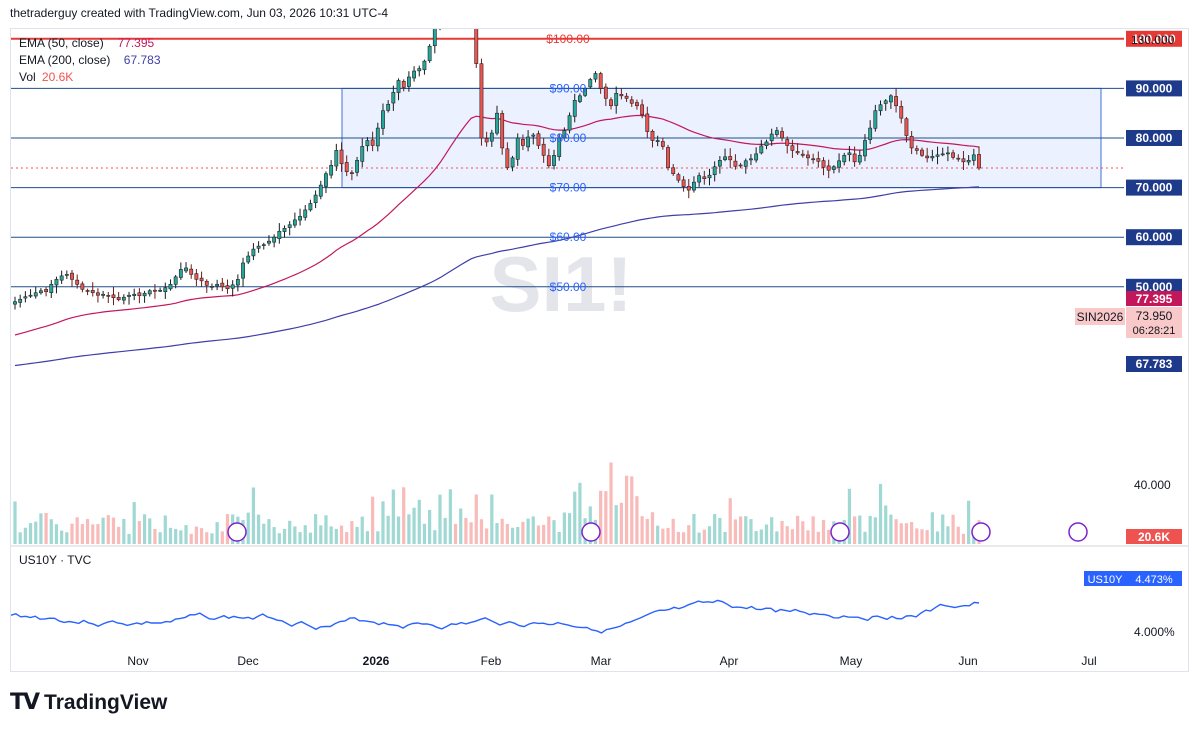  What do you see at coordinates (136, 43) in the screenshot?
I see `legend-value: 77.395` at bounding box center [136, 43].